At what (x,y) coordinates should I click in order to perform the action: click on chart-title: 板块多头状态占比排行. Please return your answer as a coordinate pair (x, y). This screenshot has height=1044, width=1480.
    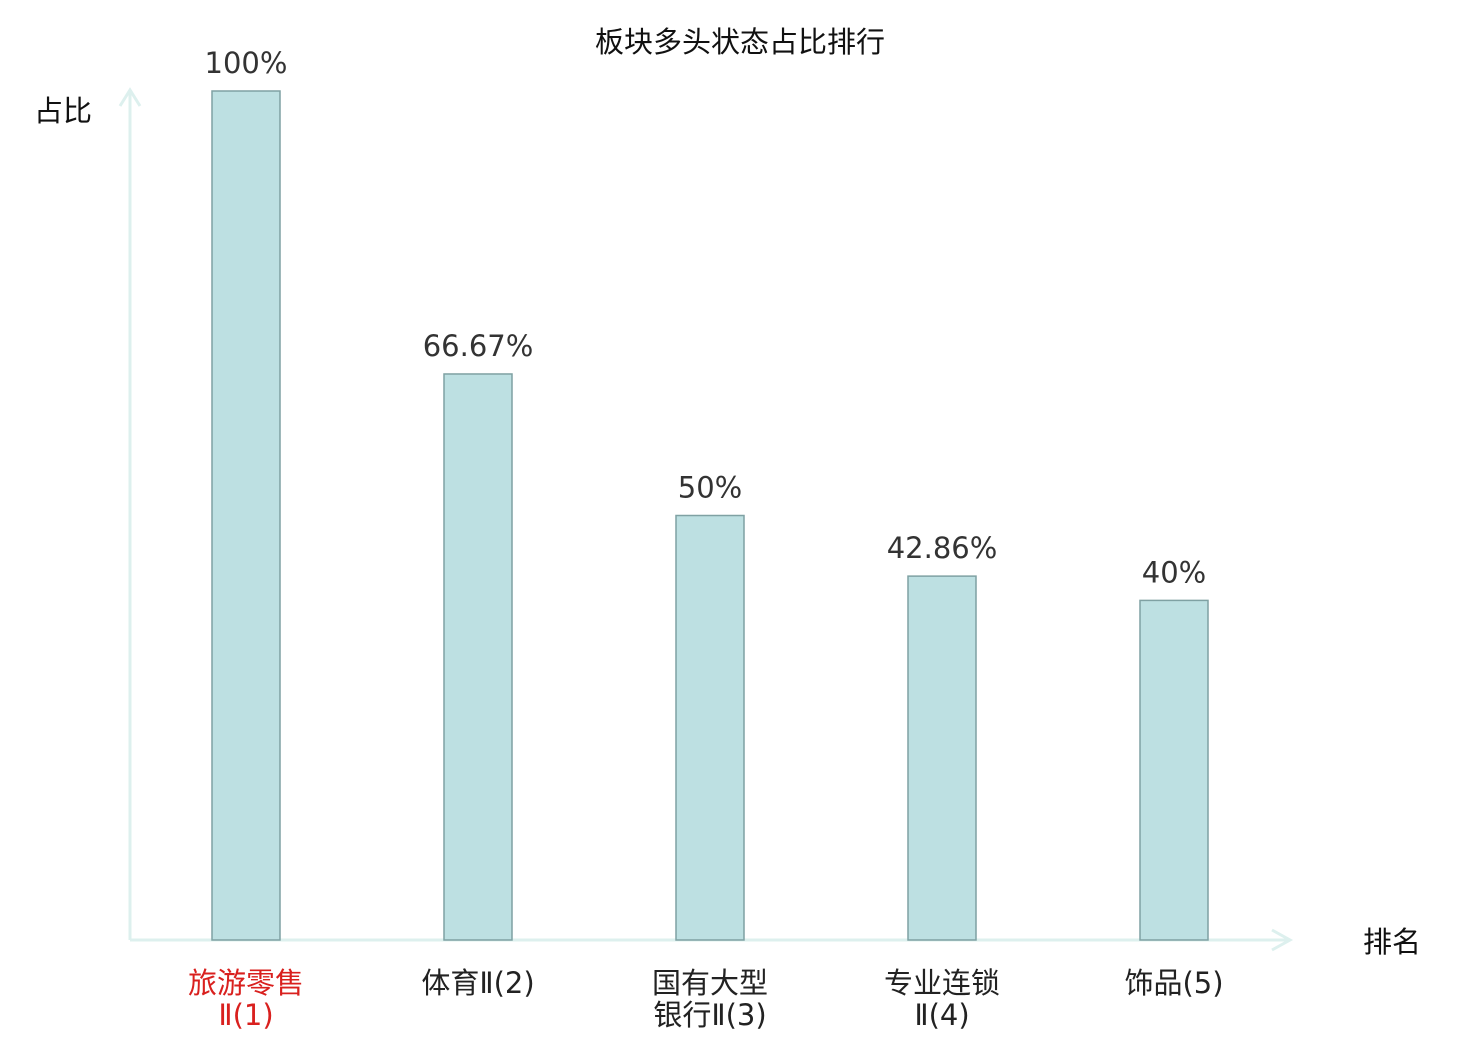
    Looking at the image, I should click on (740, 42).